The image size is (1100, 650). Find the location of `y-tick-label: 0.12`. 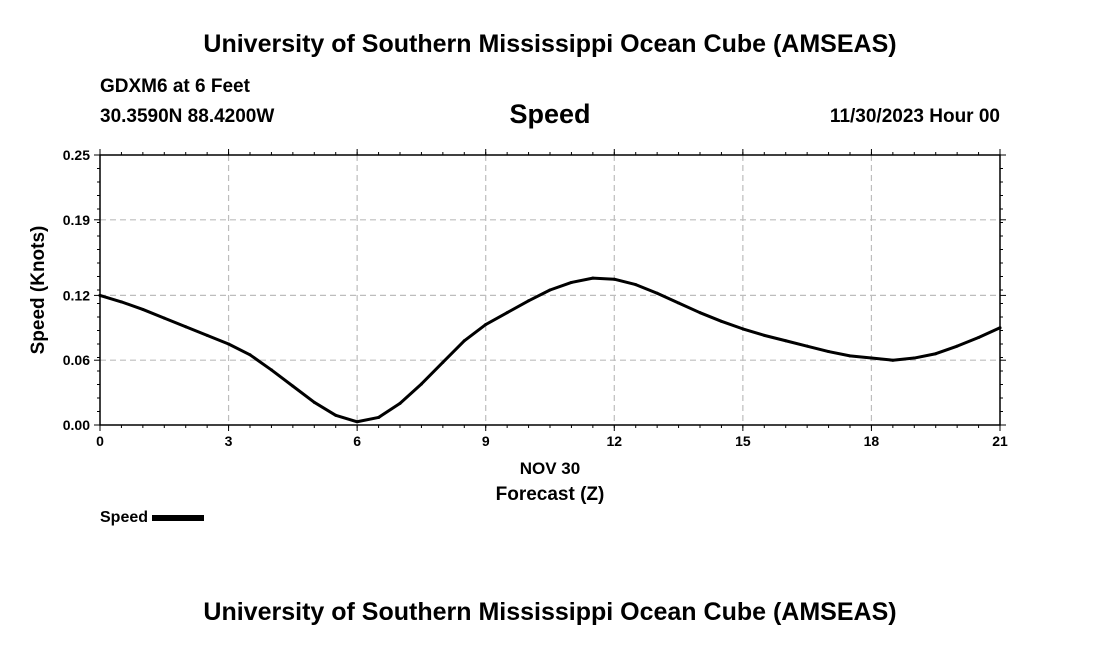

y-tick-label: 0.12 is located at coordinates (76, 295).